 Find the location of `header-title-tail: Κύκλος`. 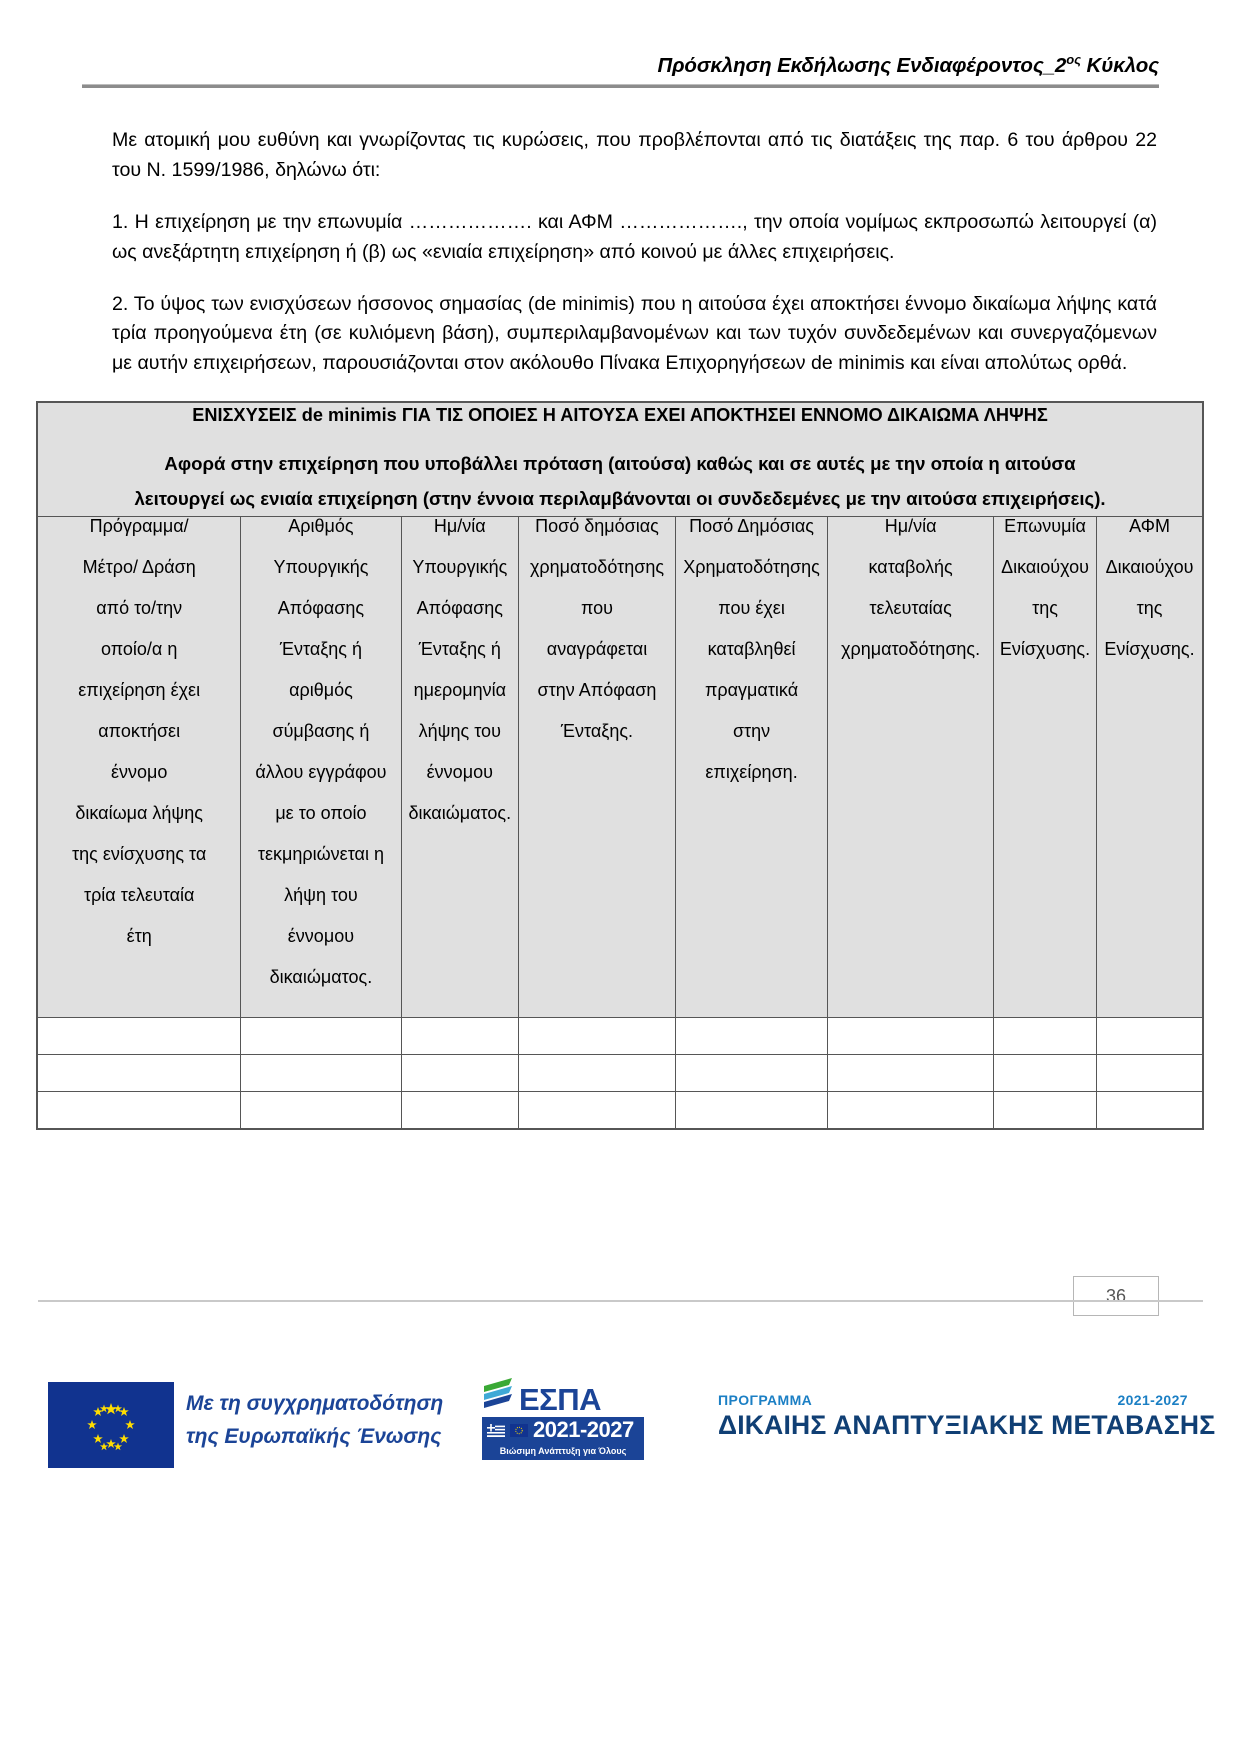

header-title-tail: Κύκλος is located at coordinates (1120, 65).